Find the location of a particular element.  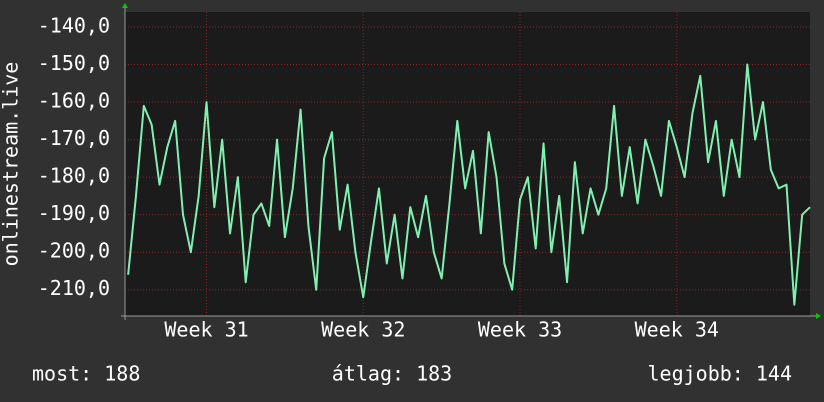

y-axis-label: onlinestream.live is located at coordinates (11, 164).